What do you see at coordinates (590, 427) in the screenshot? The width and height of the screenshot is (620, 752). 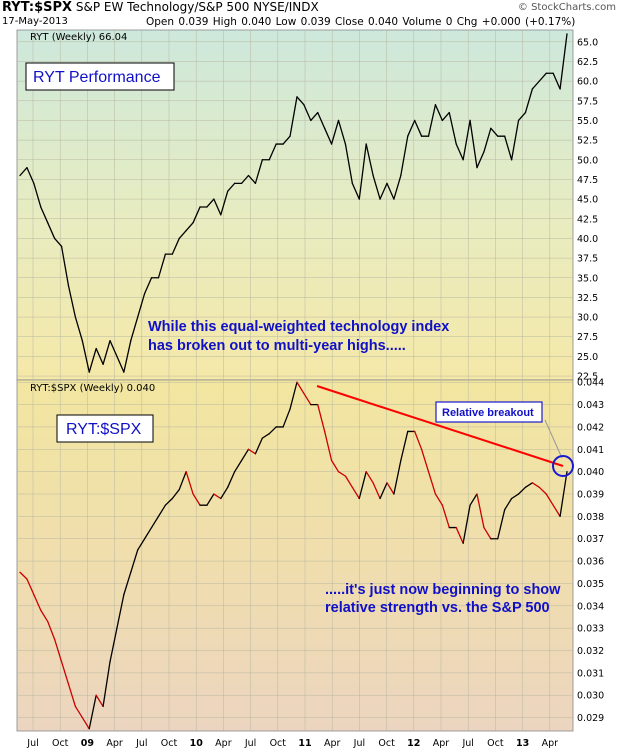 I see `y-tick-label: 0.042` at bounding box center [590, 427].